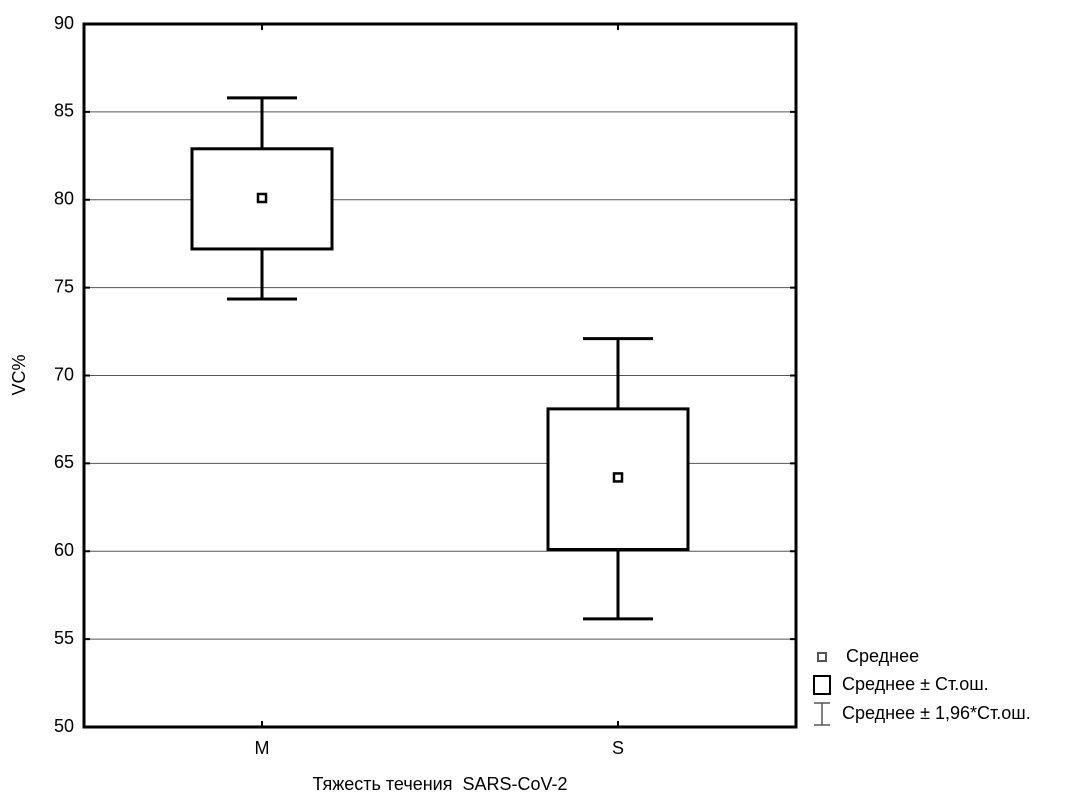  Describe the element at coordinates (64, 462) in the screenshot. I see `y-tick-label: 65` at that location.